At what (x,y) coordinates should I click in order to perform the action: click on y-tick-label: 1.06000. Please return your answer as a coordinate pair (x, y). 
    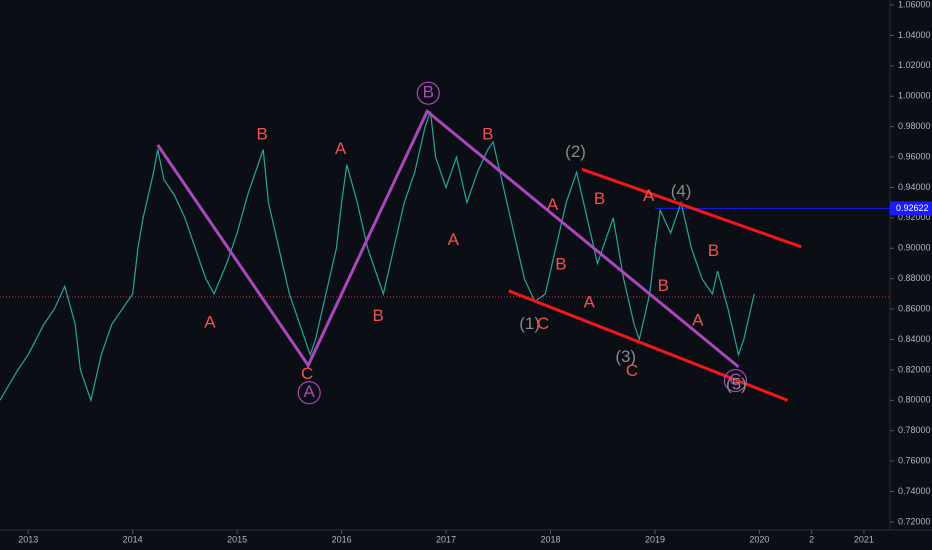
    Looking at the image, I should click on (914, 4).